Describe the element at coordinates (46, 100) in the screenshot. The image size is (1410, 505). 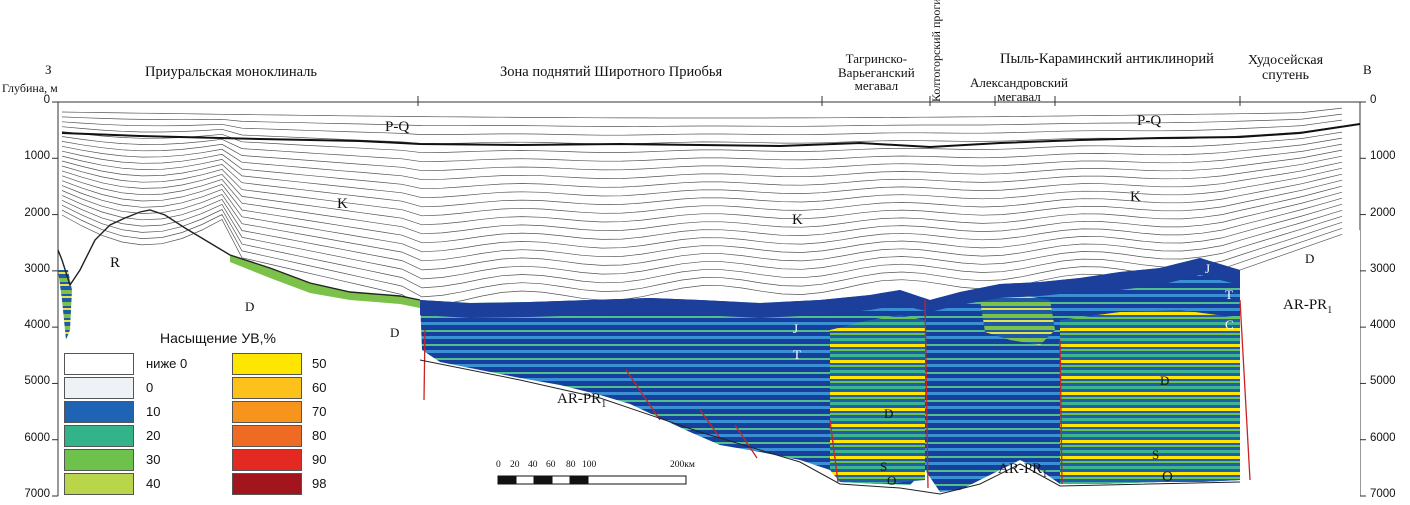
I see `left-depth-tick-label: 0` at that location.